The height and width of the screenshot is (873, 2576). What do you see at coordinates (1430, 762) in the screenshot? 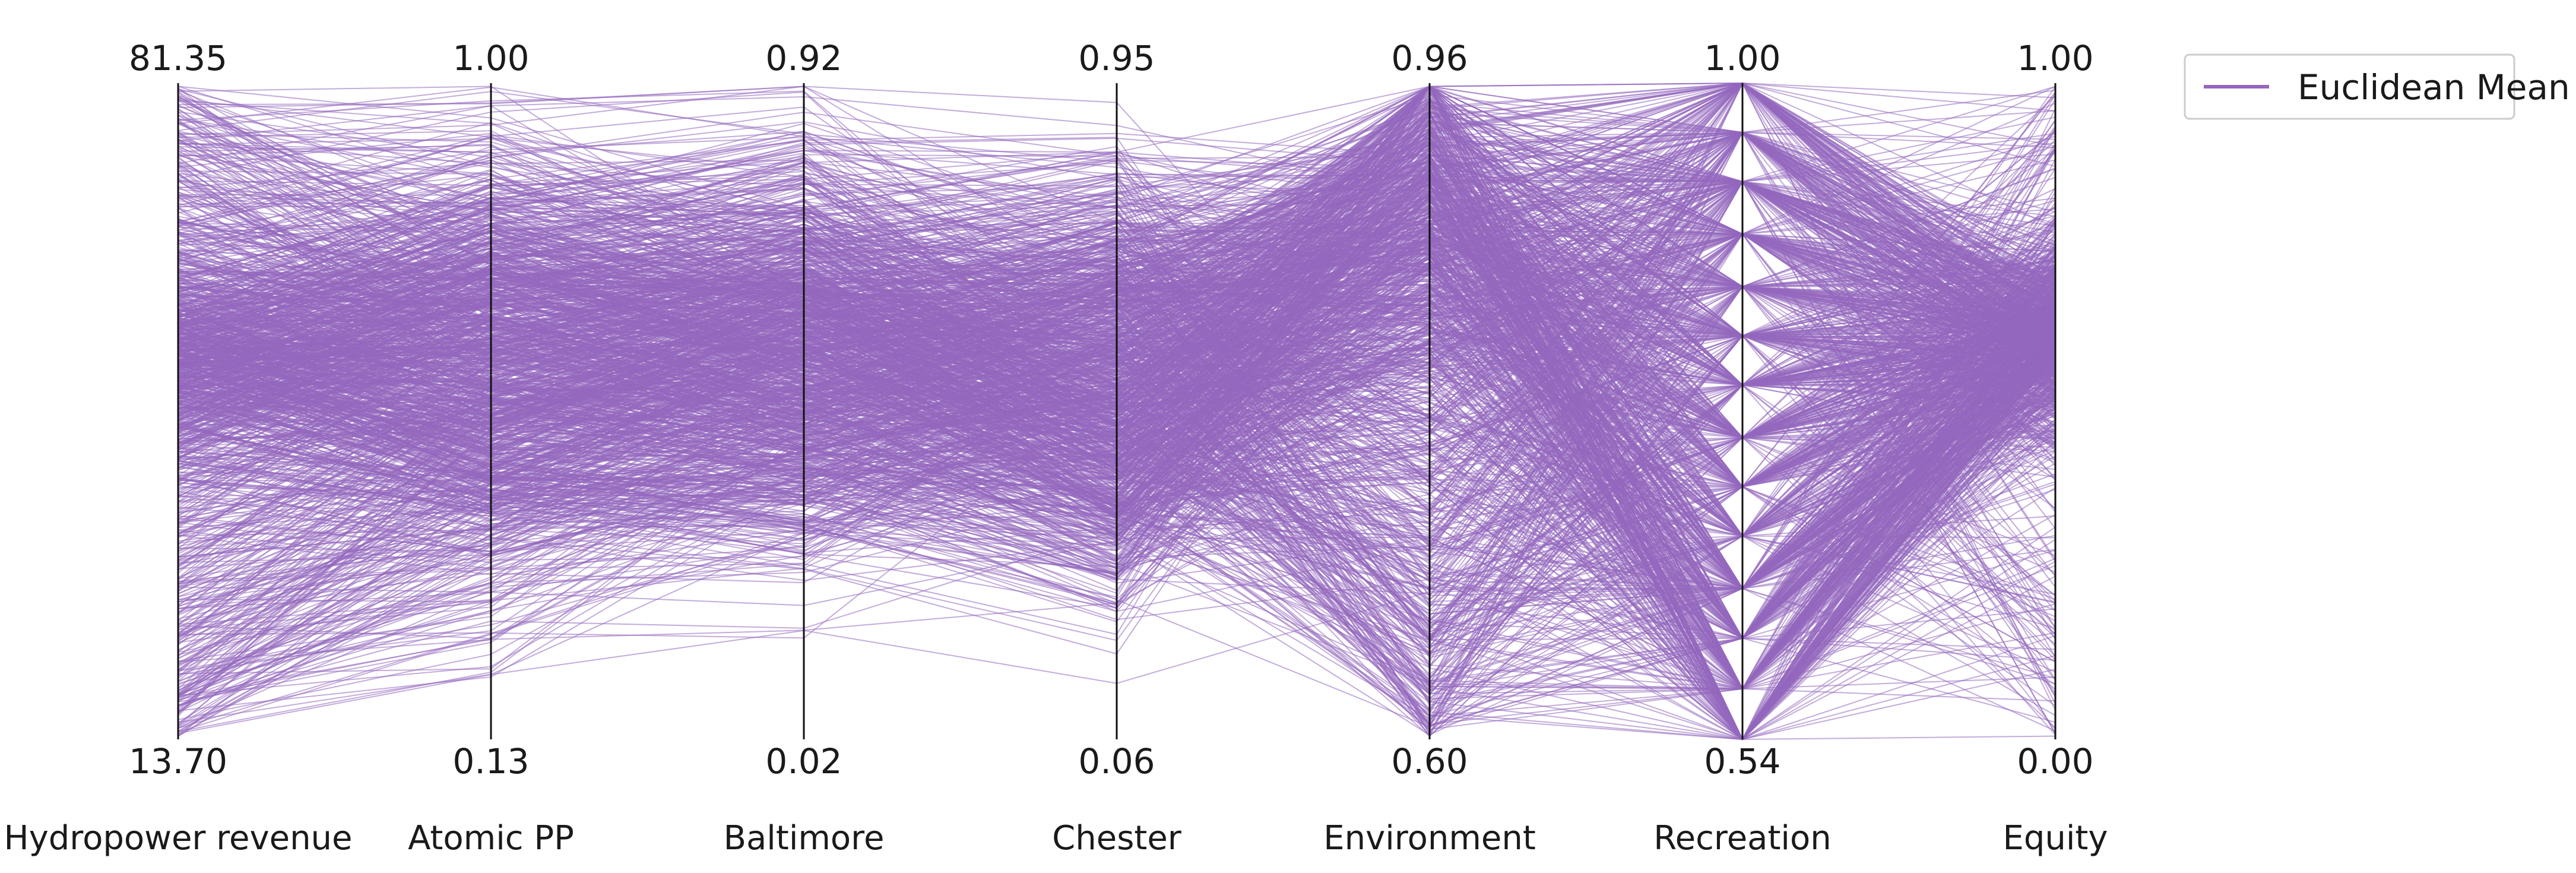
I see `axis-min-tick-label: 0.60` at bounding box center [1430, 762].